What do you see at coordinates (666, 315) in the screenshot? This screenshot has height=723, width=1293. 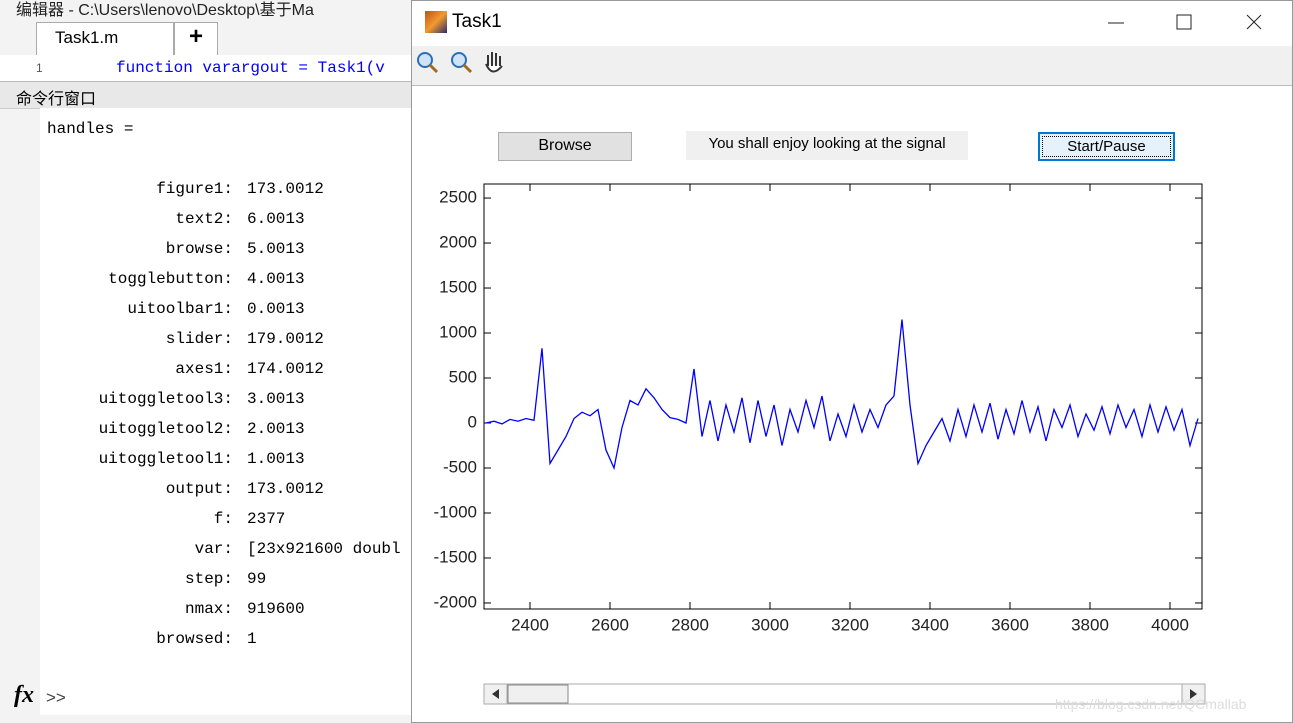 I see `field-row: uitoolbar1: 0.0013` at bounding box center [666, 315].